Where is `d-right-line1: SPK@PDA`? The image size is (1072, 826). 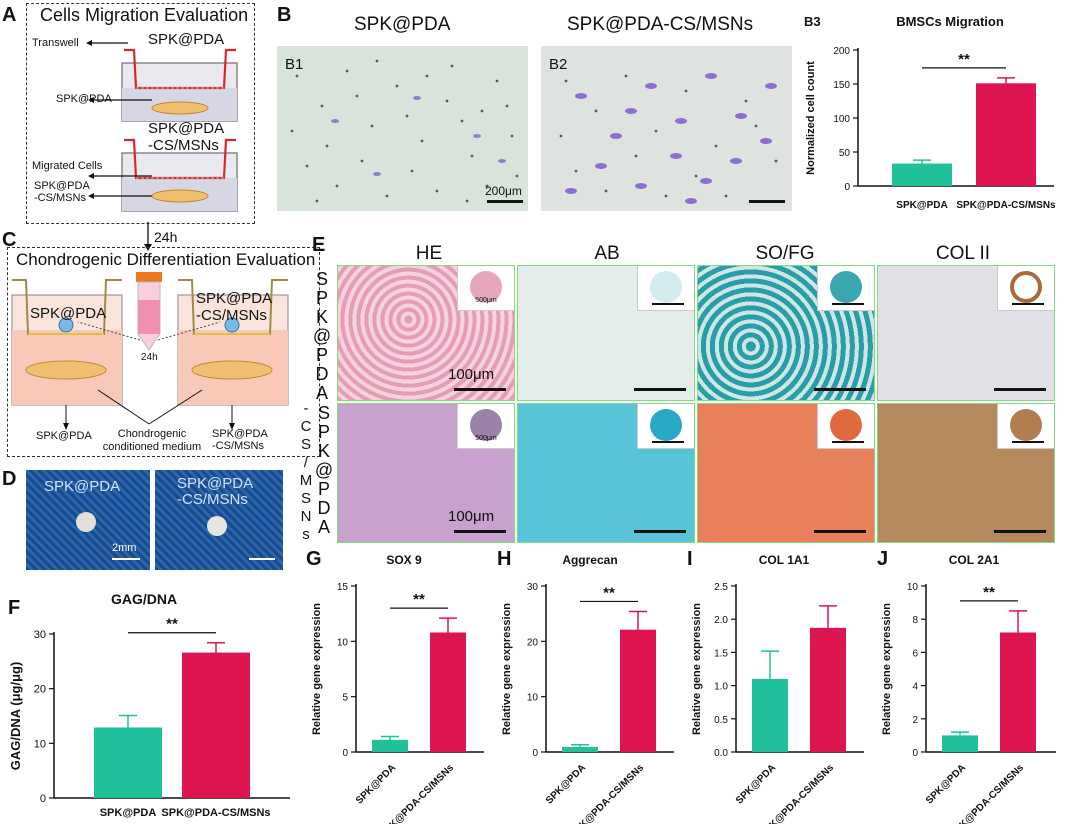
d-right-line1: SPK@PDA is located at coordinates (215, 483).